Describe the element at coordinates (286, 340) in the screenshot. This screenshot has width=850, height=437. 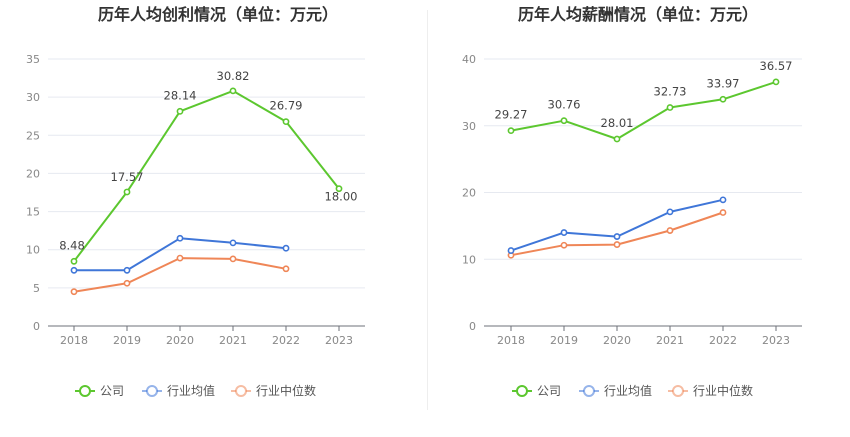
I see `chart-1-xtick-label: 2022` at that location.